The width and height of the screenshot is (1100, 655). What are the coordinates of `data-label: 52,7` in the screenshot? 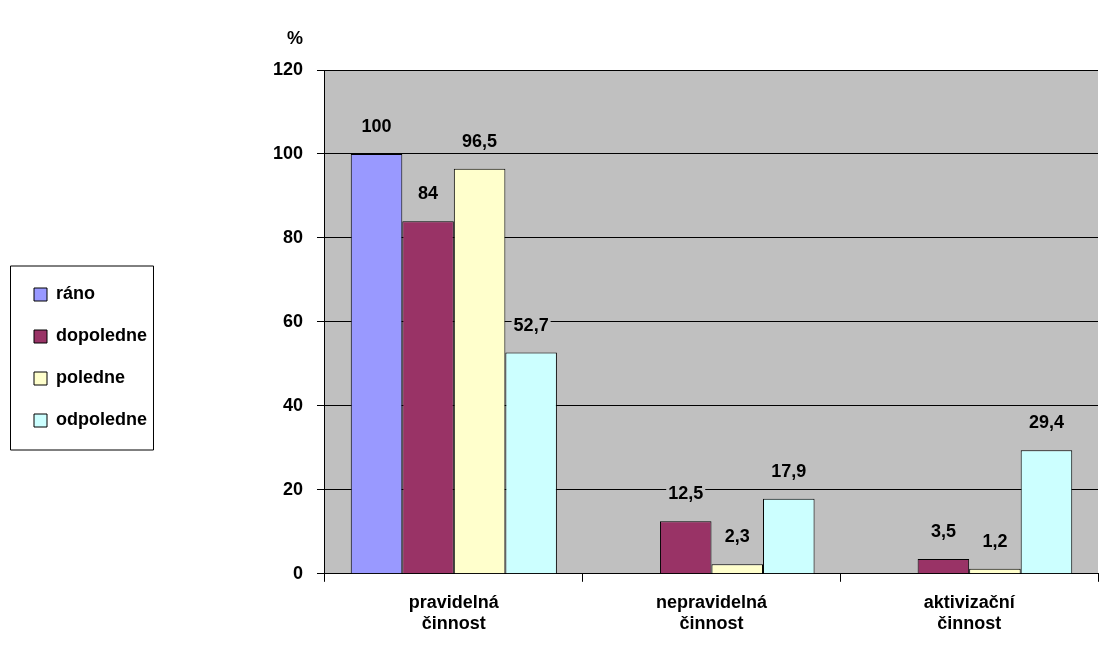 It's located at (531, 324).